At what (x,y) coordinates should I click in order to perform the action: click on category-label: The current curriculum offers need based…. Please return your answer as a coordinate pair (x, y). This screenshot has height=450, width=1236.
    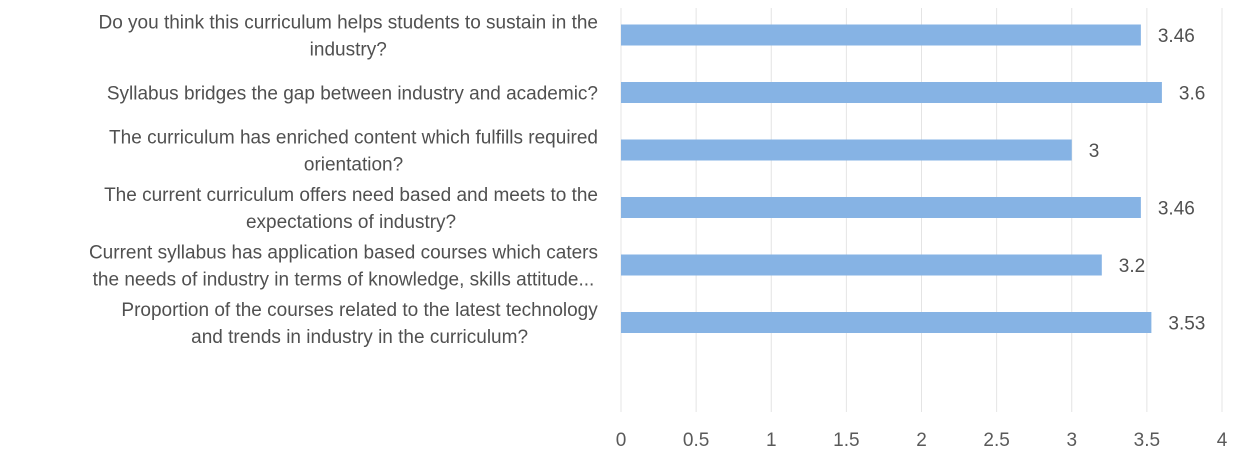
    Looking at the image, I should click on (351, 209).